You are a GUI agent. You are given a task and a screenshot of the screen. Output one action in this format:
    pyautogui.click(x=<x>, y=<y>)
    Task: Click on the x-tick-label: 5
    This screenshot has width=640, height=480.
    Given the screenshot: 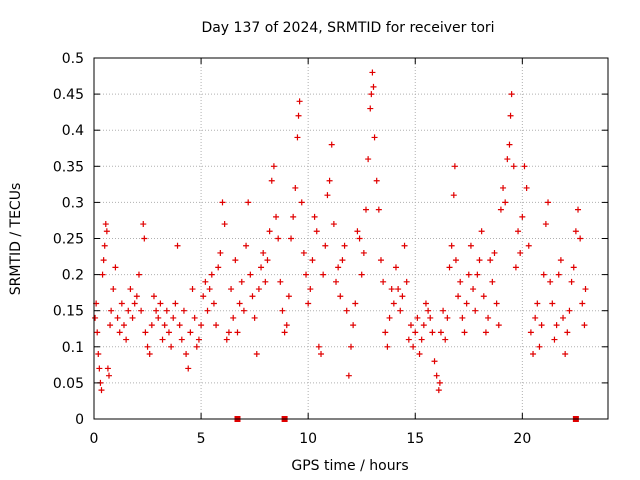 What is the action you would take?
    pyautogui.click(x=201, y=439)
    